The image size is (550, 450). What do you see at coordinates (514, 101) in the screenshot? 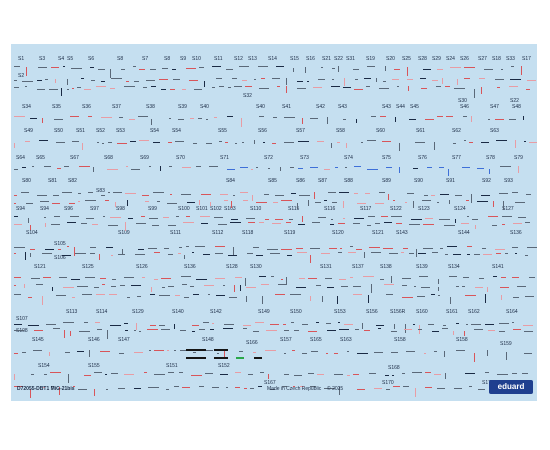
I see `stencil-label: S22` at bounding box center [514, 101].